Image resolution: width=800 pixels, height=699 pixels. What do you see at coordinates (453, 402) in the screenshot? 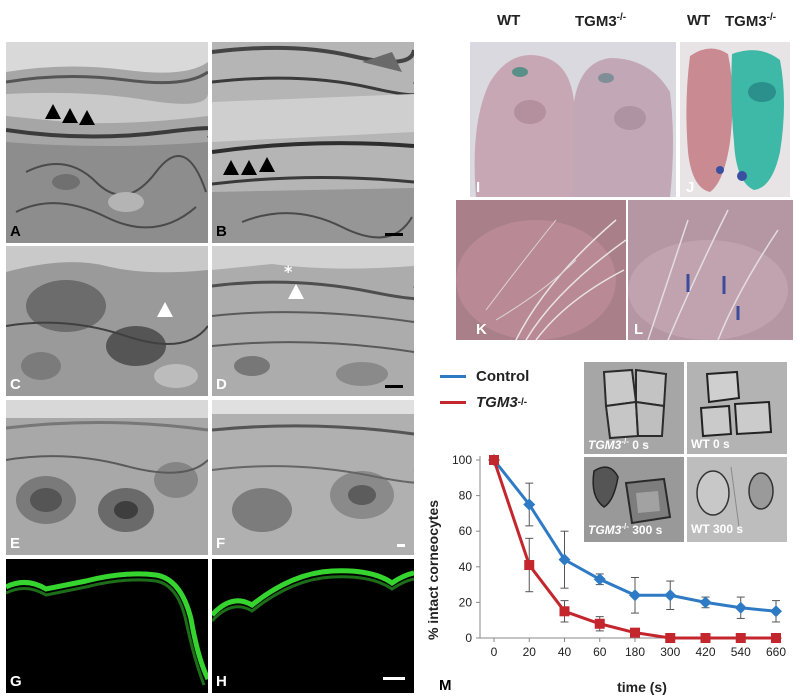
I see `legend-swatch-tgm3` at bounding box center [453, 402].